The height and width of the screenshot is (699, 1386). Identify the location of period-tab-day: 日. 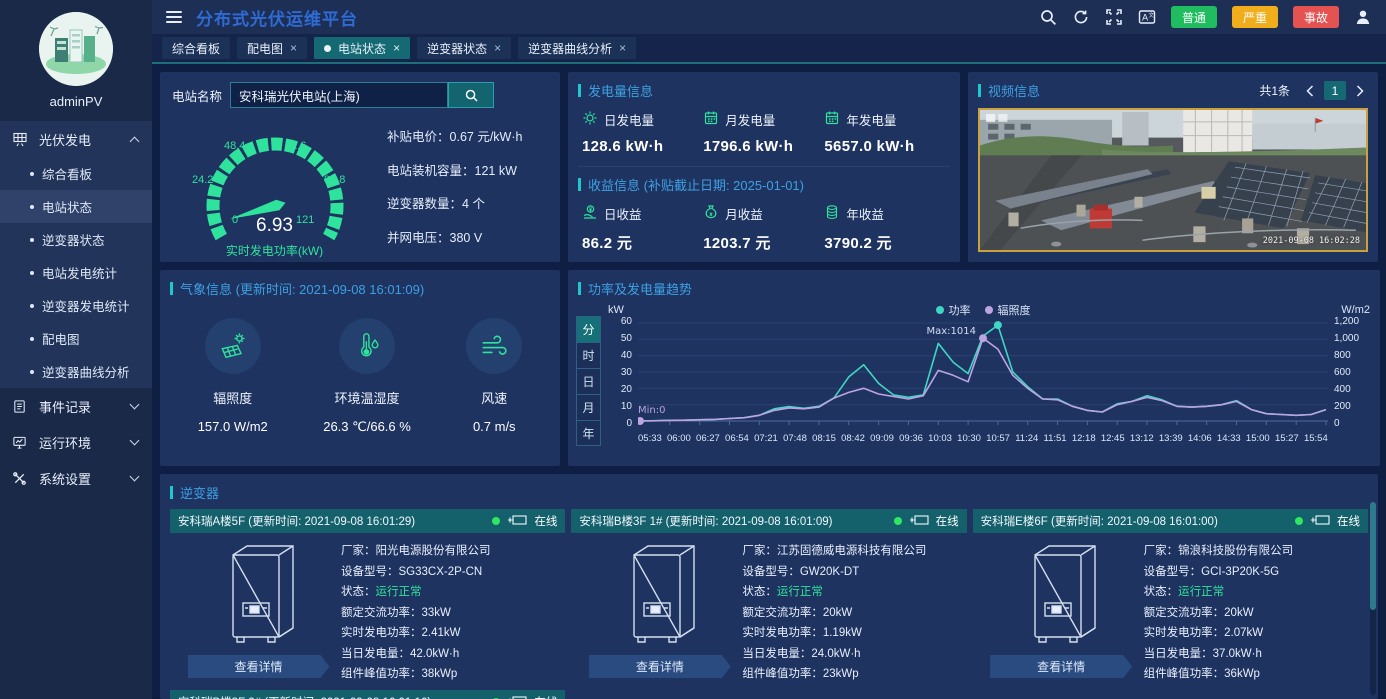
(588, 381).